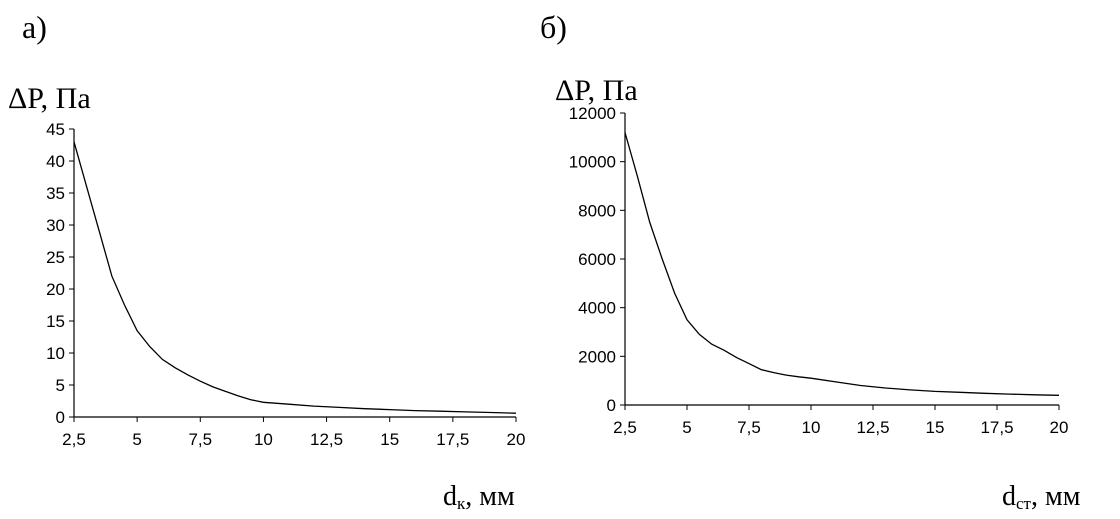 The width and height of the screenshot is (1120, 519). Describe the element at coordinates (263, 439) in the screenshot. I see `chart-a-x-tick-label: 10` at that location.